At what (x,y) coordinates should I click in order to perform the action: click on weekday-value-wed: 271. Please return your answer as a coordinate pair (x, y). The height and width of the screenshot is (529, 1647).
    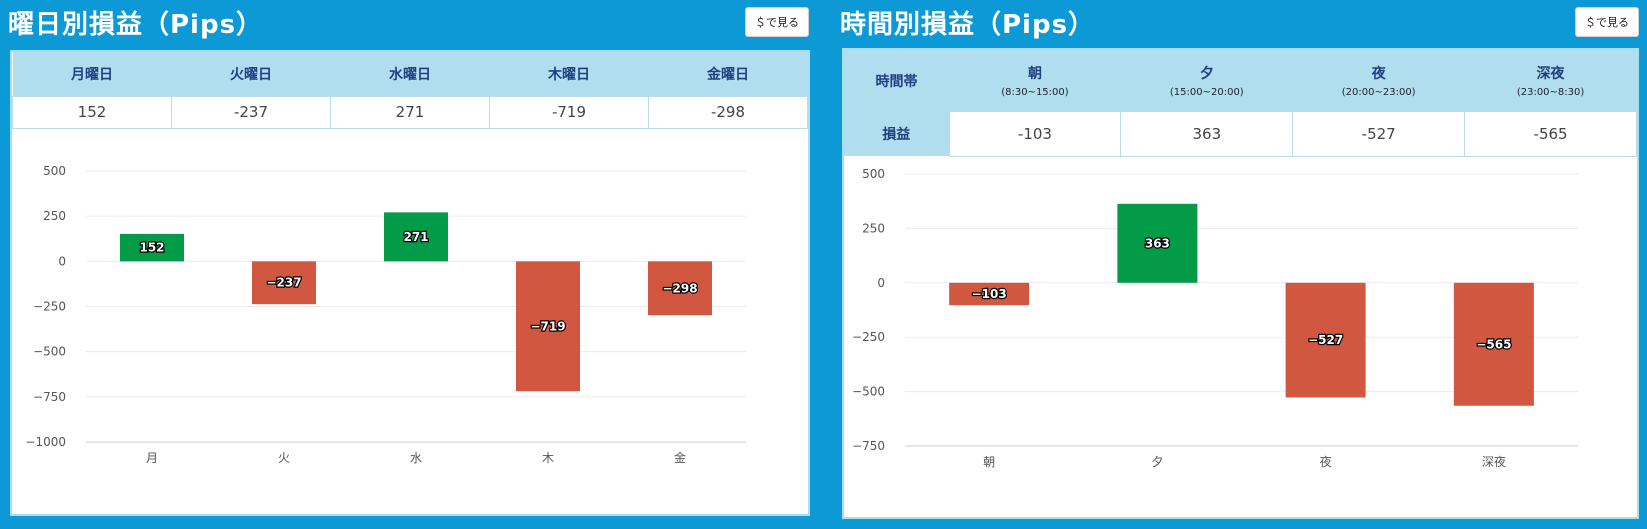
    Looking at the image, I should click on (410, 112).